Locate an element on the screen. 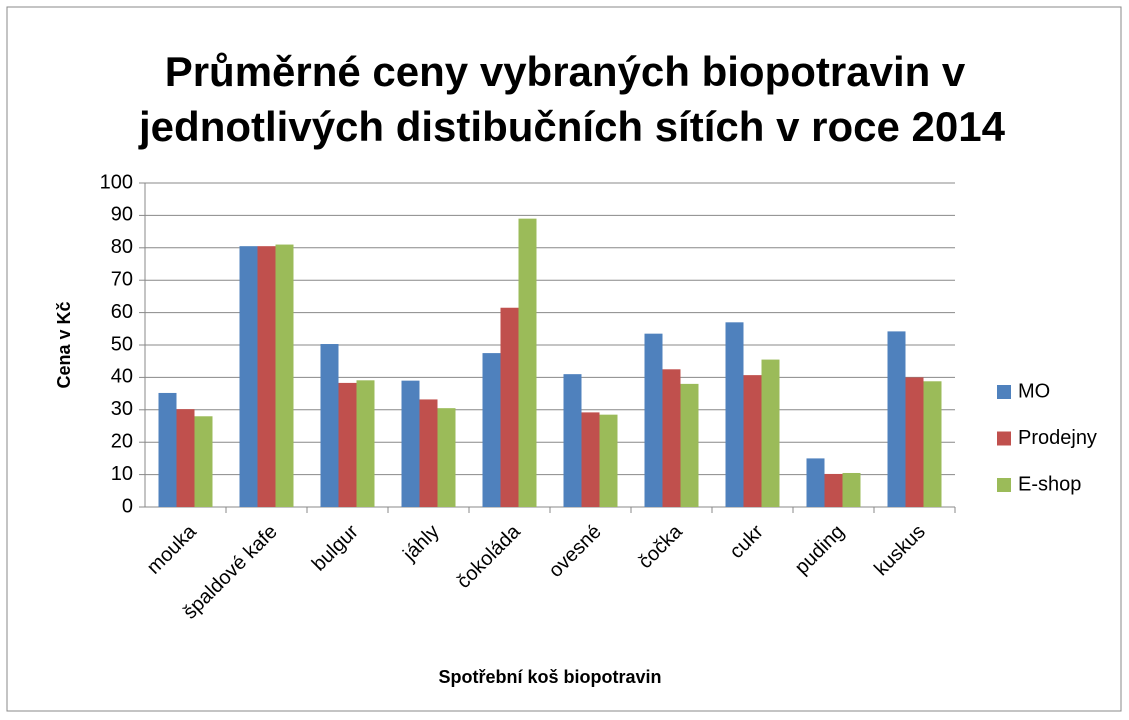 This screenshot has height=720, width=1129. y-tick-label: 20 is located at coordinates (122, 441).